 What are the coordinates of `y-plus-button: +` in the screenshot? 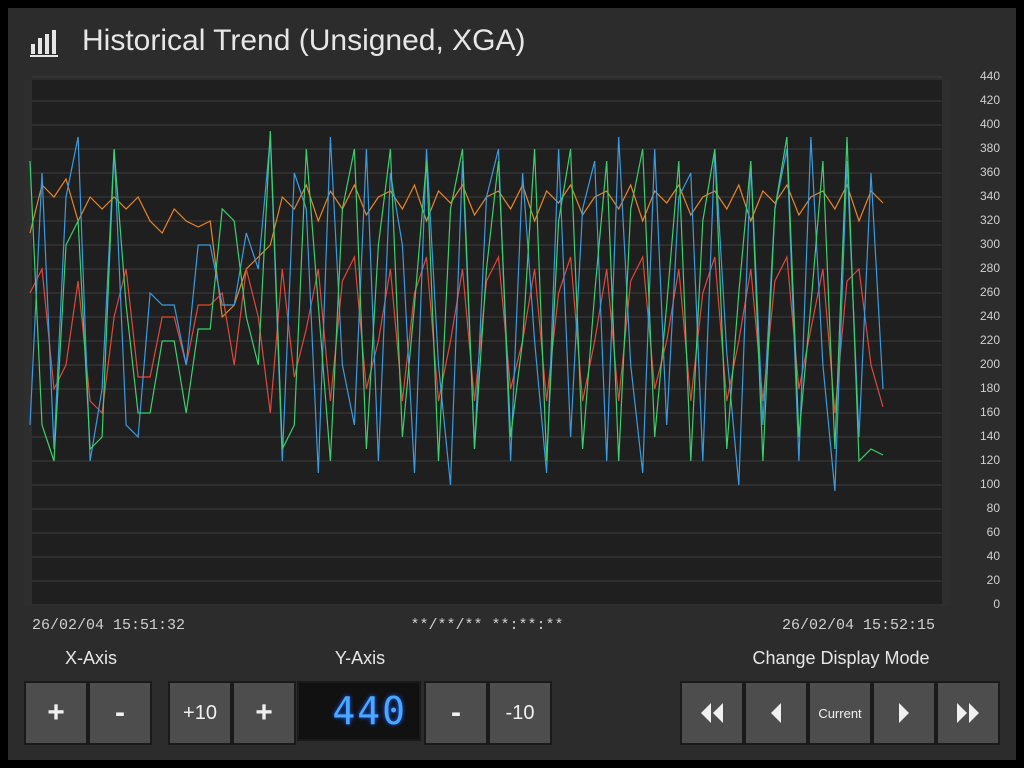 It's located at (264, 713).